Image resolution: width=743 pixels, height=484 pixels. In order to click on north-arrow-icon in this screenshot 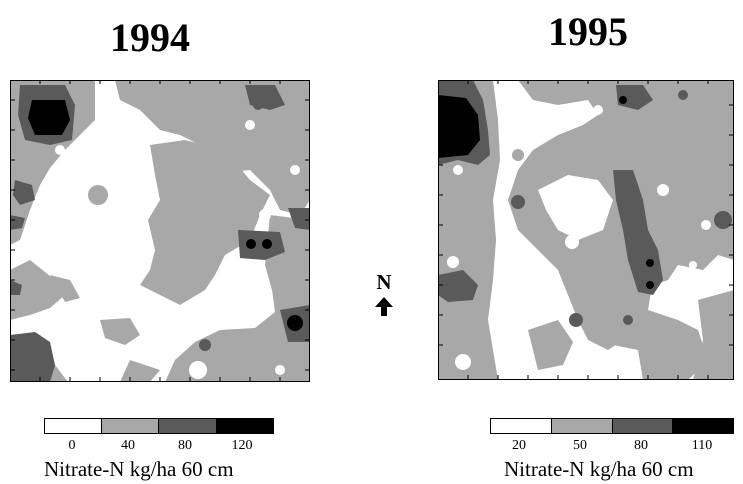, I will do `click(384, 306)`.